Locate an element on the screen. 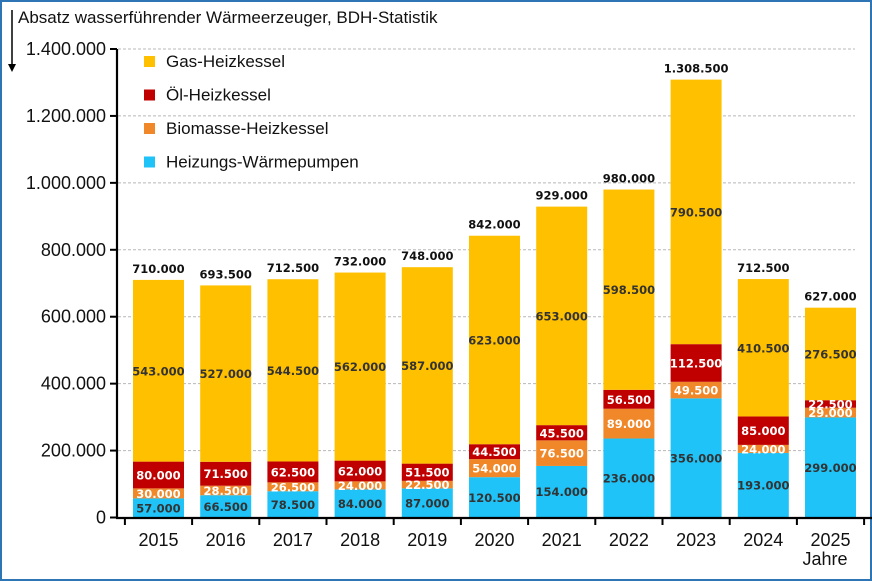 The width and height of the screenshot is (872, 581). segment-label: 49.500 is located at coordinates (696, 391).